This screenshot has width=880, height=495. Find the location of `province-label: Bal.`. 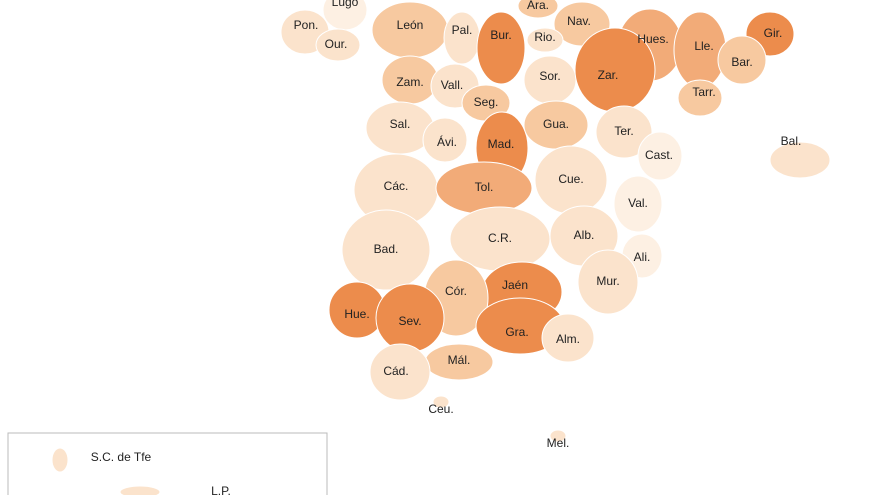

province-label: Bal. is located at coordinates (791, 141).